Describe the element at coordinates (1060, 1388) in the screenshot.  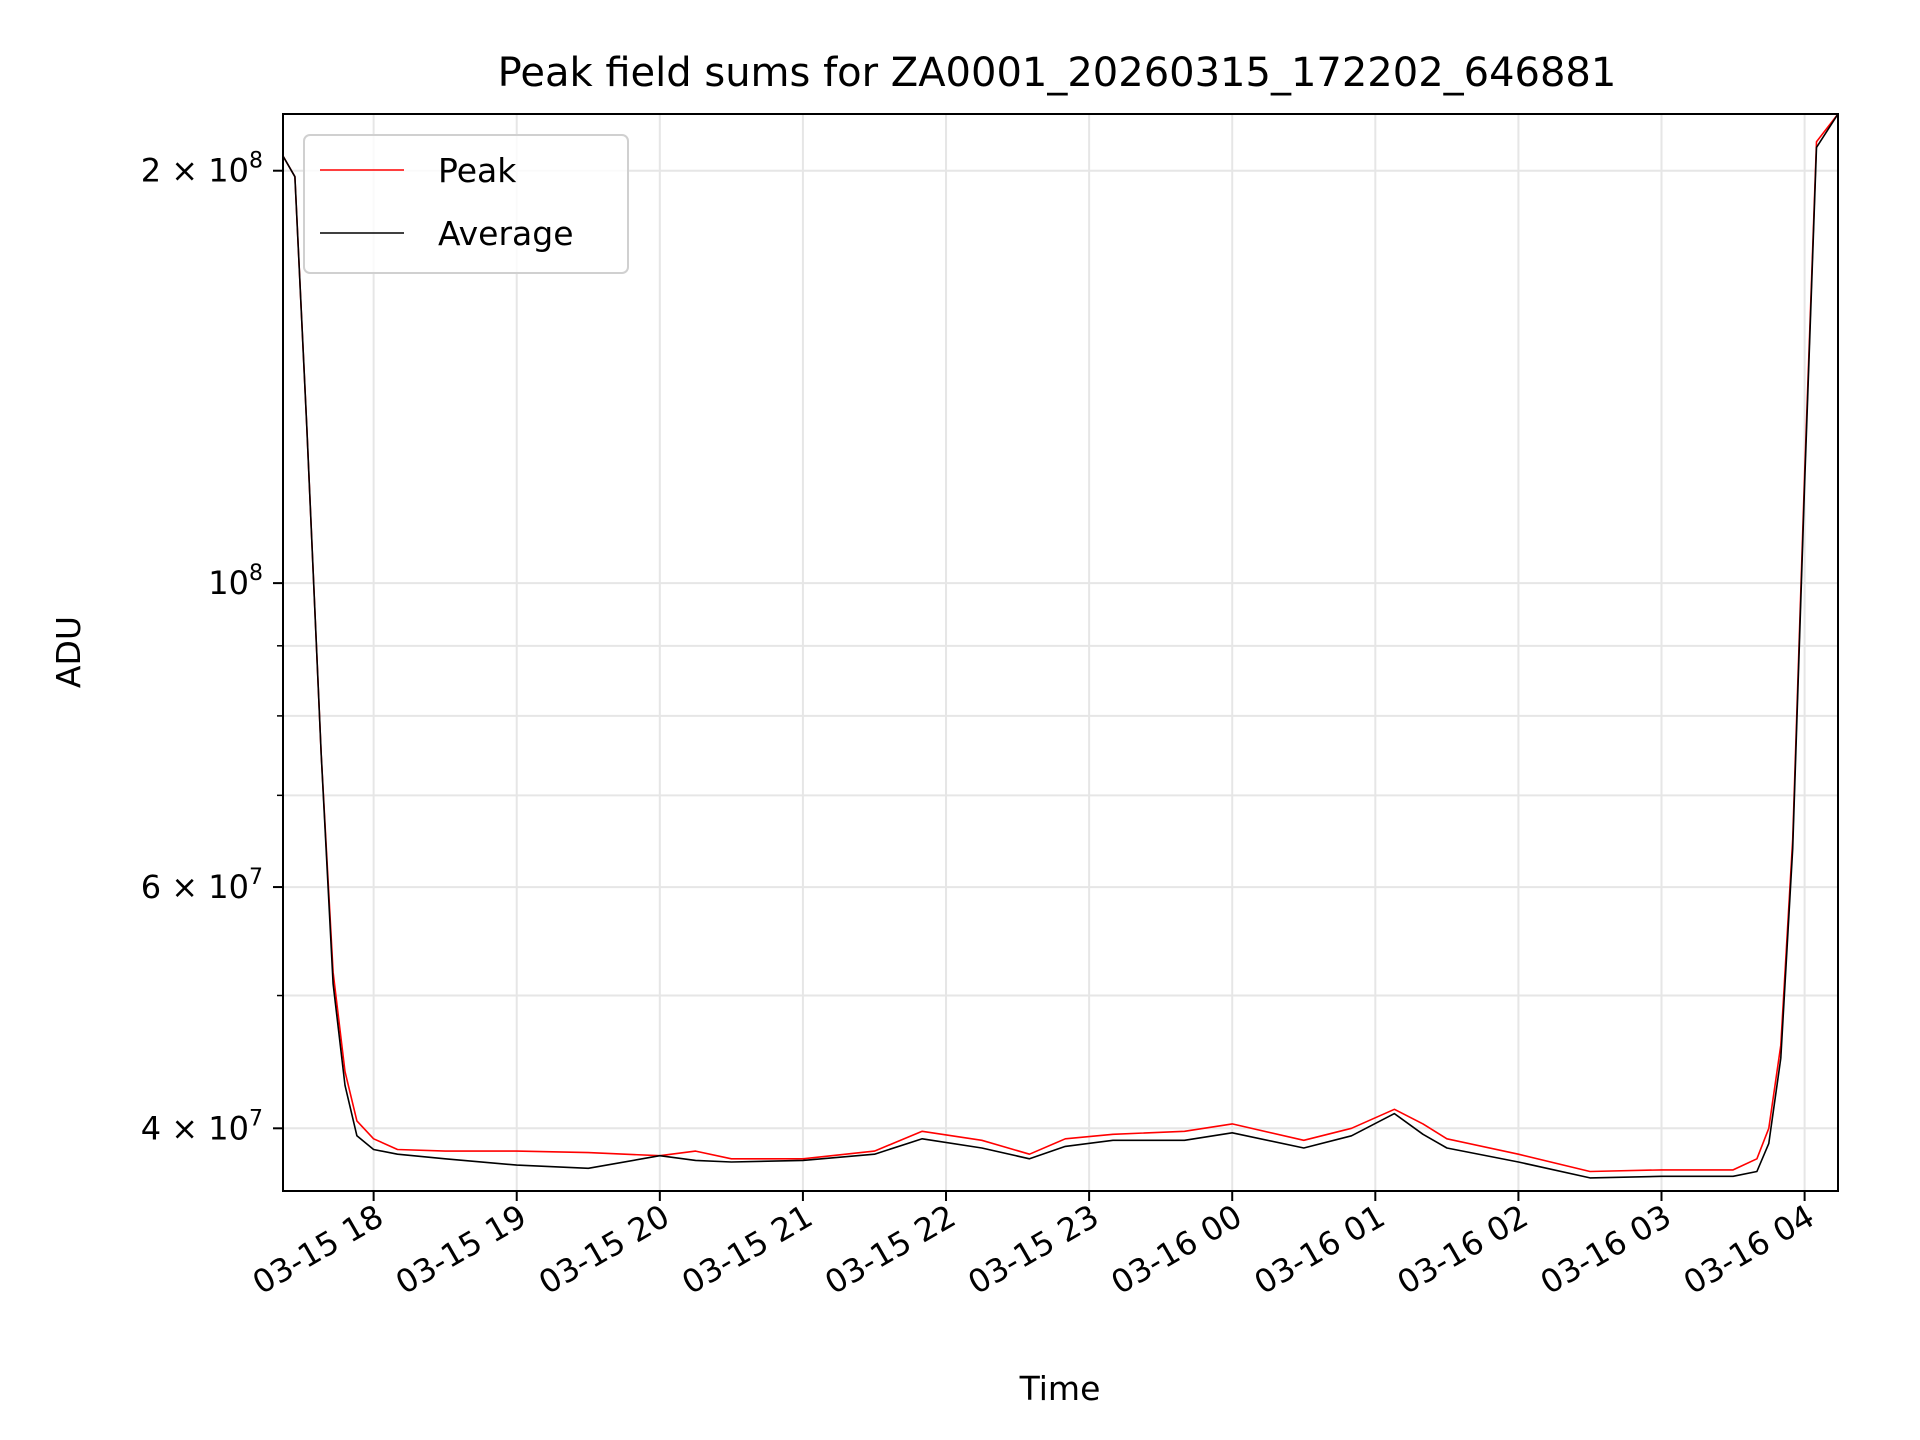
I see `x-axis-label: Time` at that location.